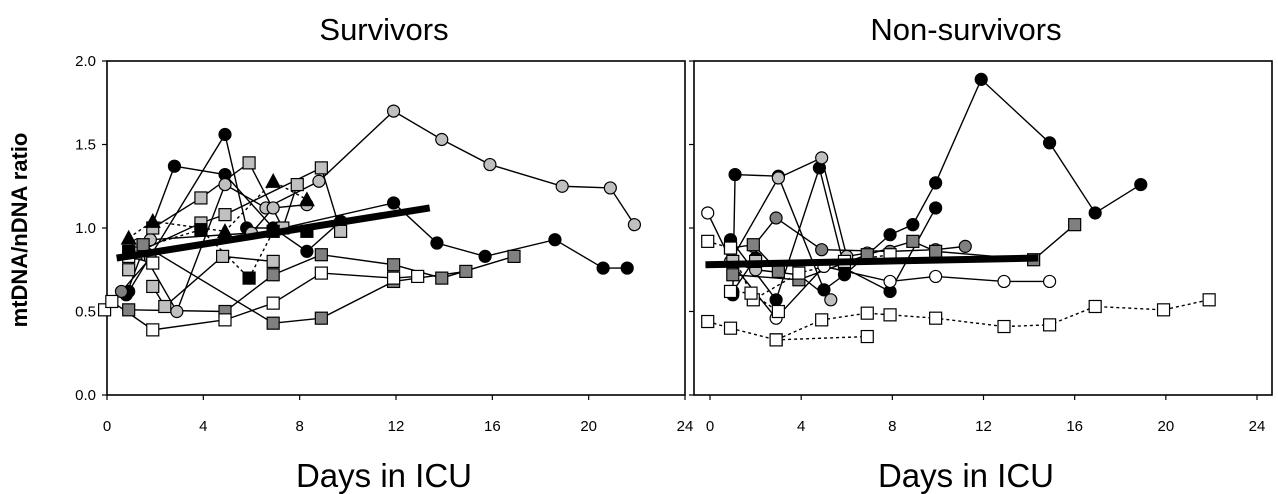 Image resolution: width=1278 pixels, height=494 pixels. What do you see at coordinates (85, 228) in the screenshot?
I see `y-tick-label: 1.0` at bounding box center [85, 228].